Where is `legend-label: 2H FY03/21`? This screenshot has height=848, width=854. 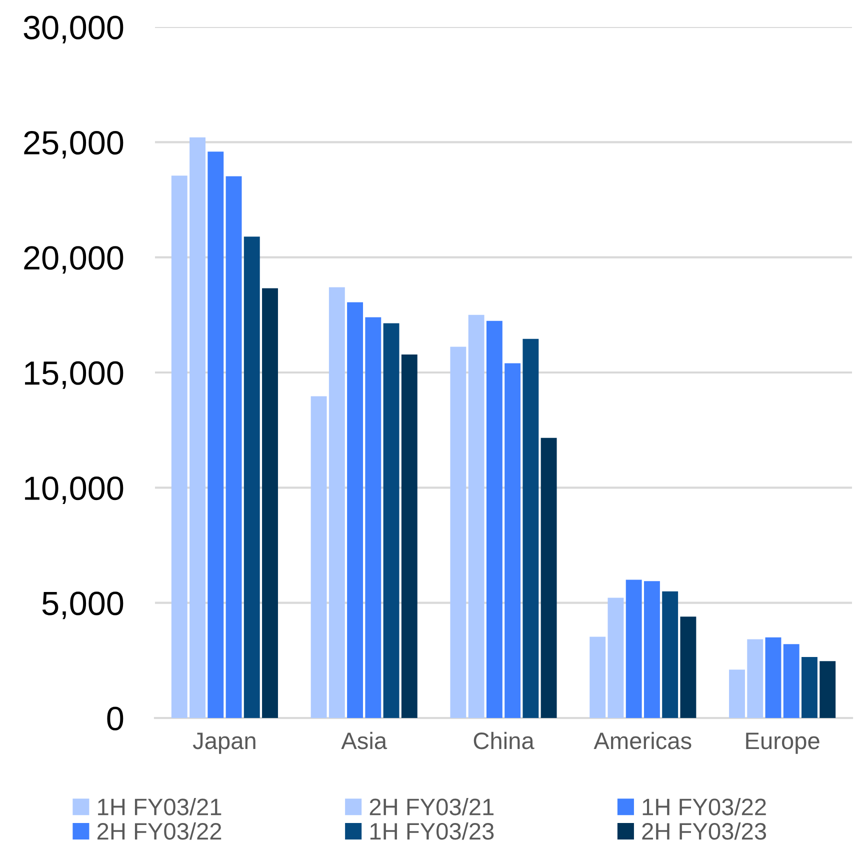
legend-label: 2H FY03/21 is located at coordinates (432, 807).